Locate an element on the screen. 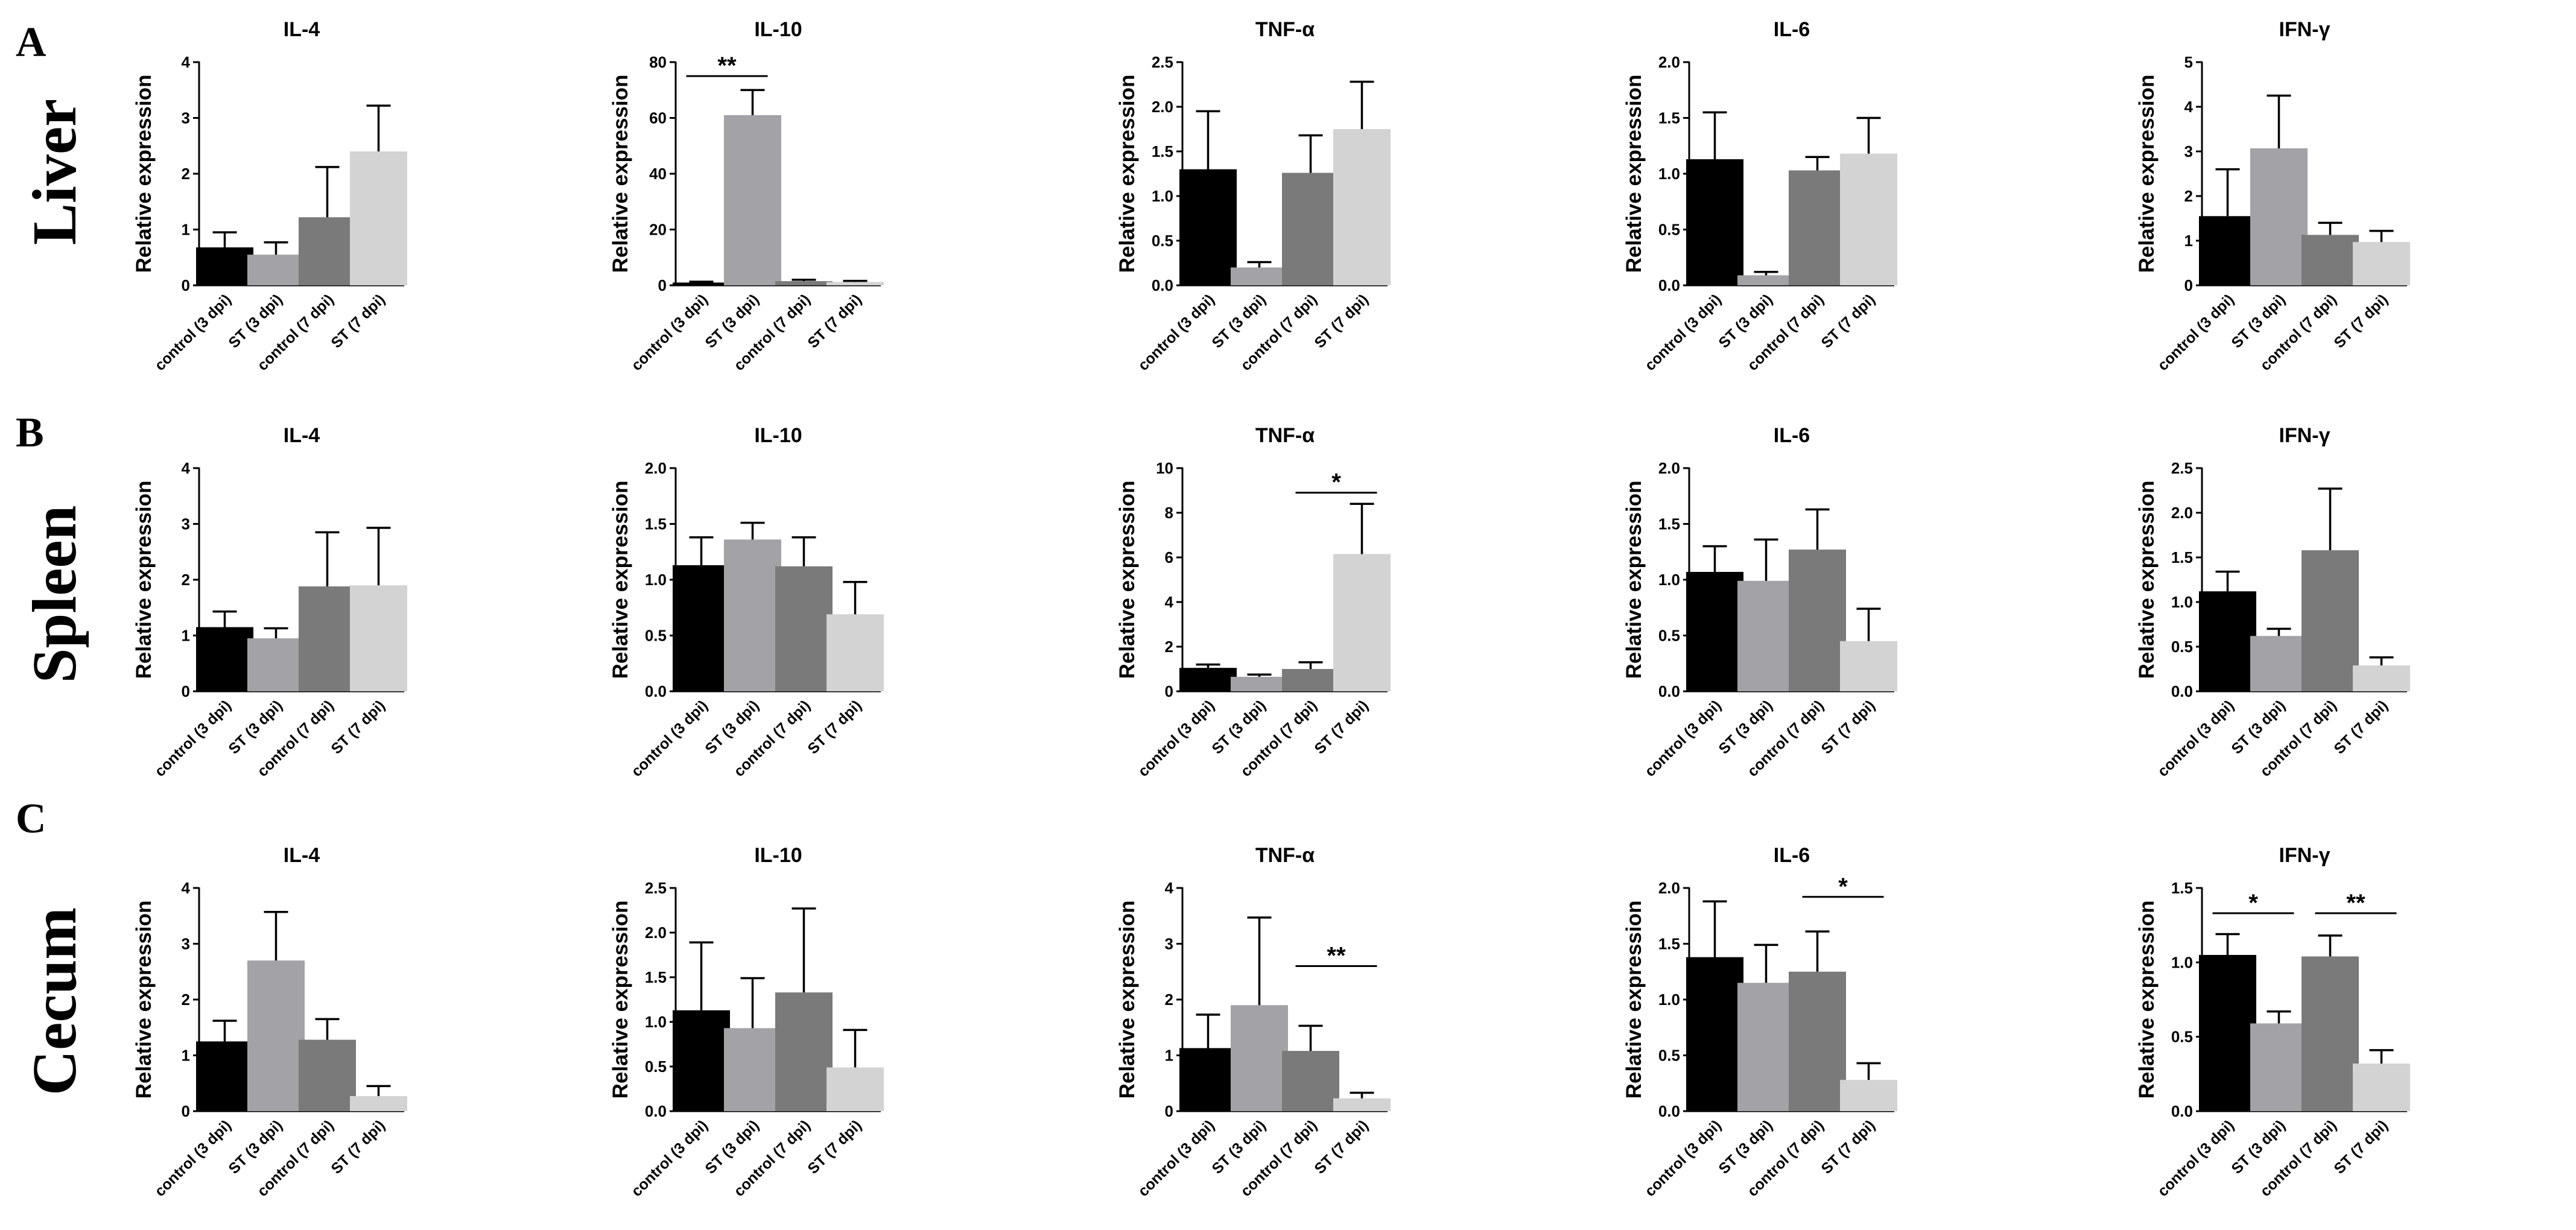  panel-title: IL-10 is located at coordinates (778, 30).